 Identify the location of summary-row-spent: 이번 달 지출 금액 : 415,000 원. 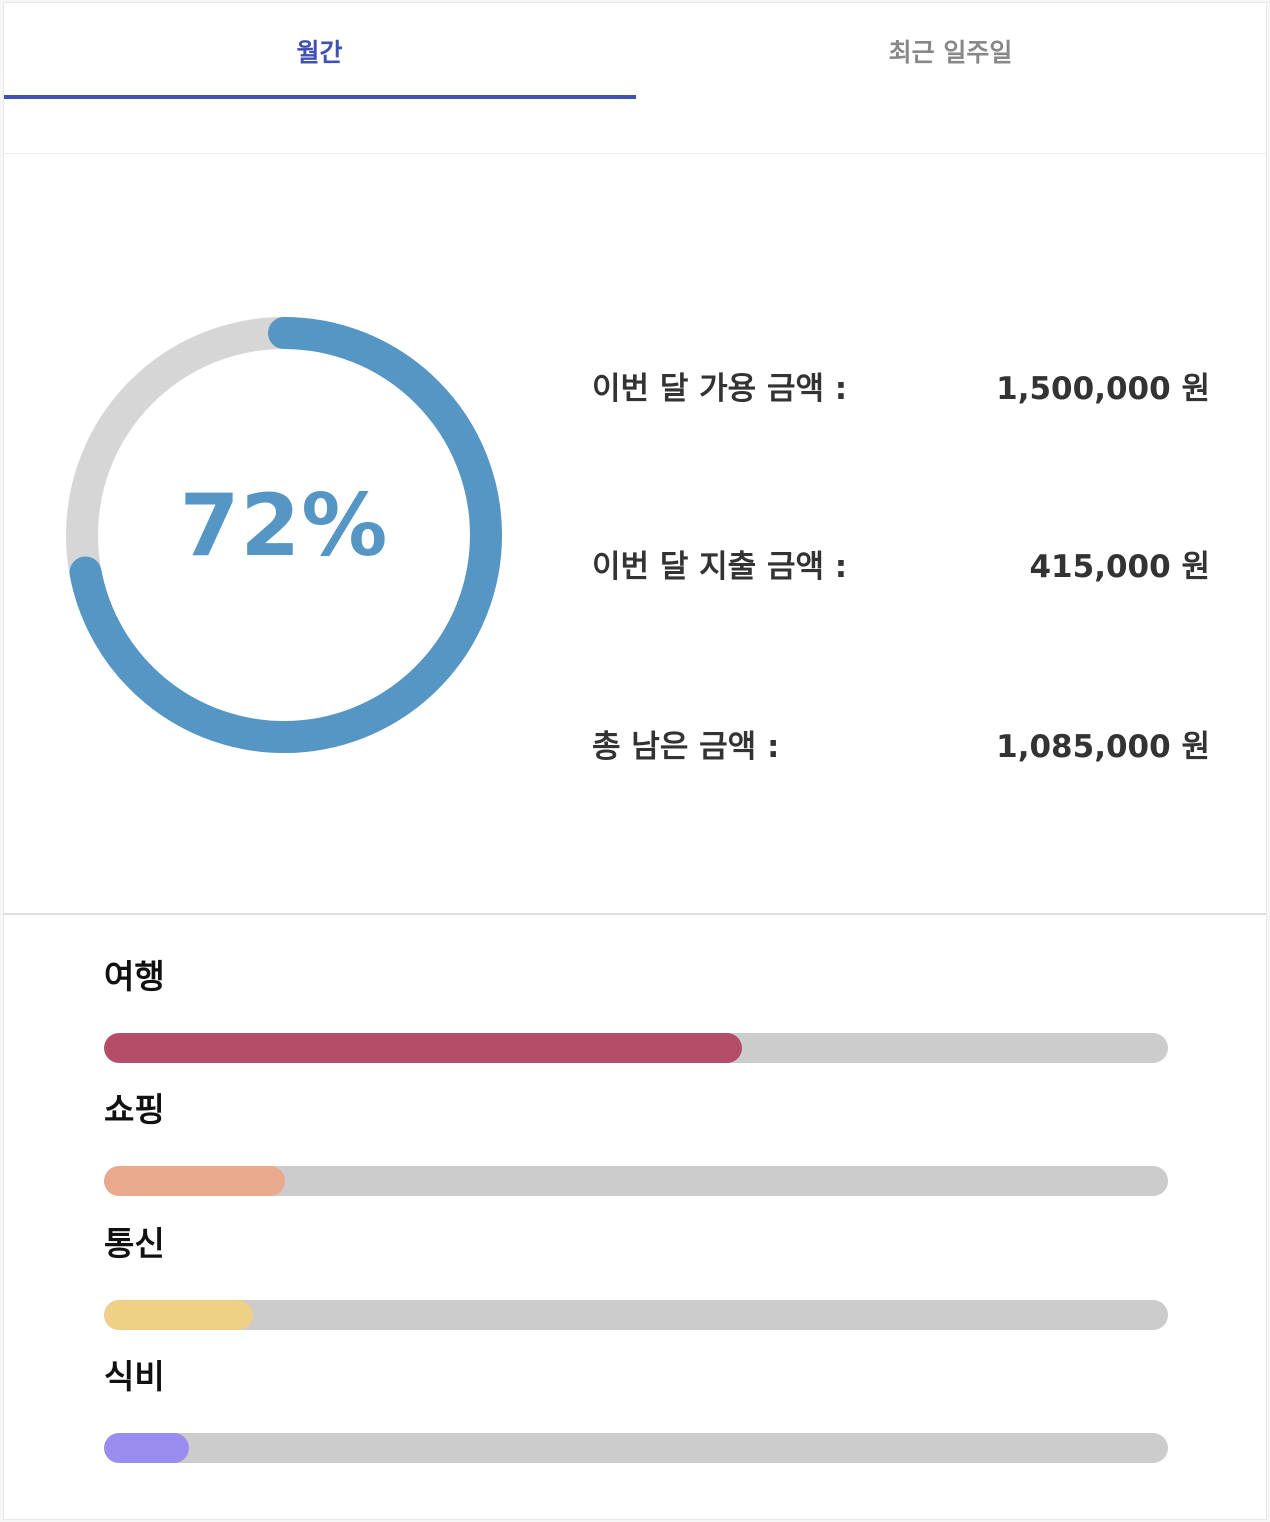
(901, 563).